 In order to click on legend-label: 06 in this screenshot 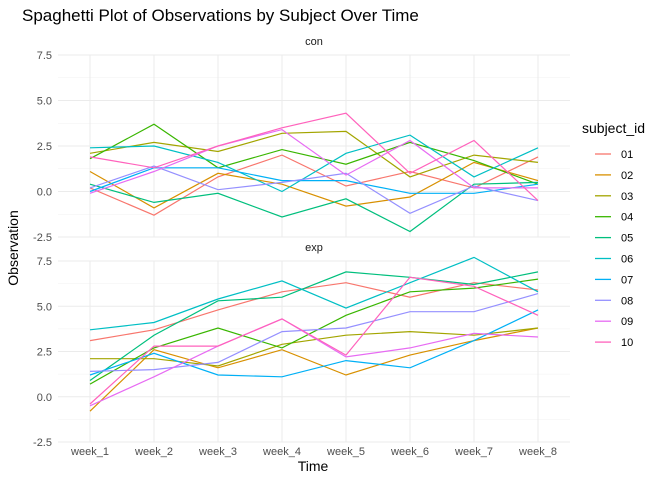, I will do `click(627, 260)`.